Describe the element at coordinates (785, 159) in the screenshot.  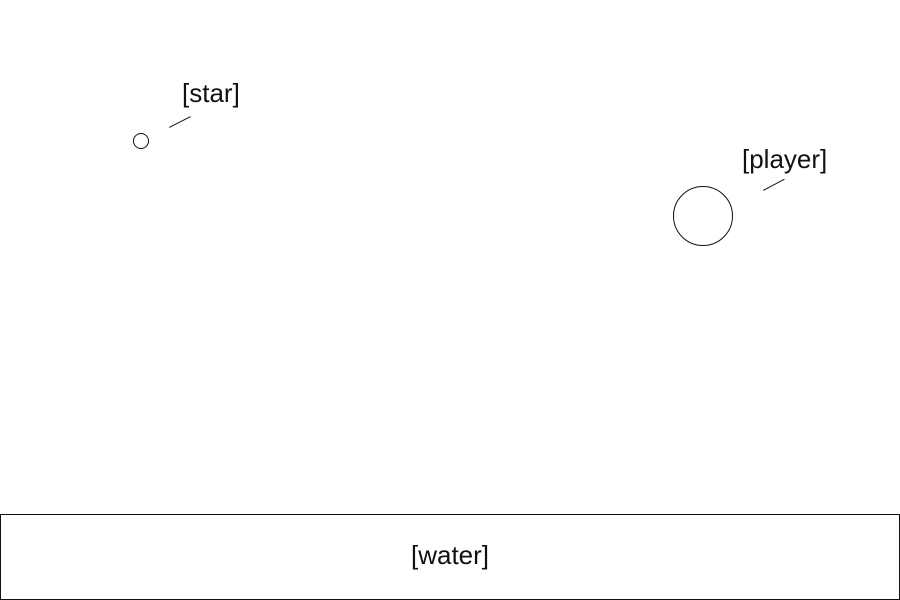
I see `player-label: [player]` at that location.